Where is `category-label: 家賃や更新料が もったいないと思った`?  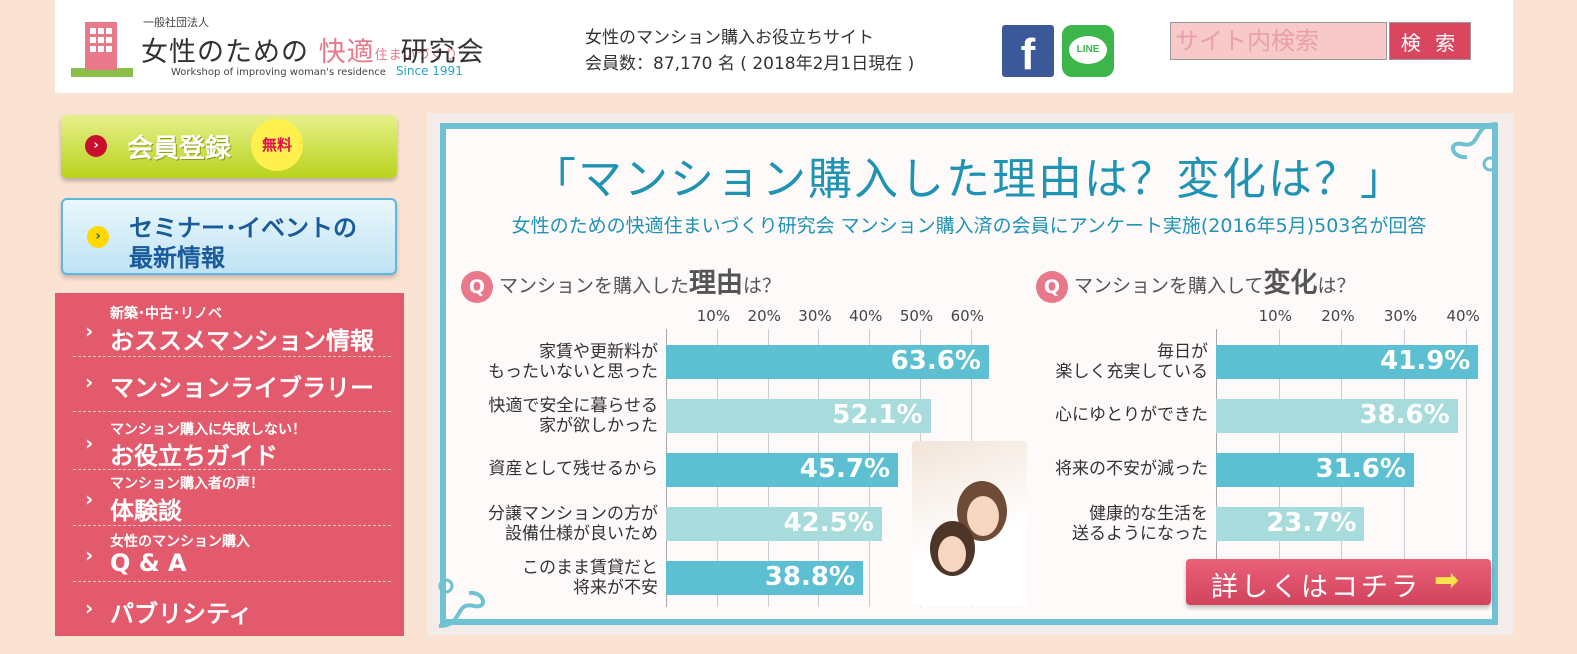 category-label: 家賃や更新料が もったいないと思った is located at coordinates (573, 362).